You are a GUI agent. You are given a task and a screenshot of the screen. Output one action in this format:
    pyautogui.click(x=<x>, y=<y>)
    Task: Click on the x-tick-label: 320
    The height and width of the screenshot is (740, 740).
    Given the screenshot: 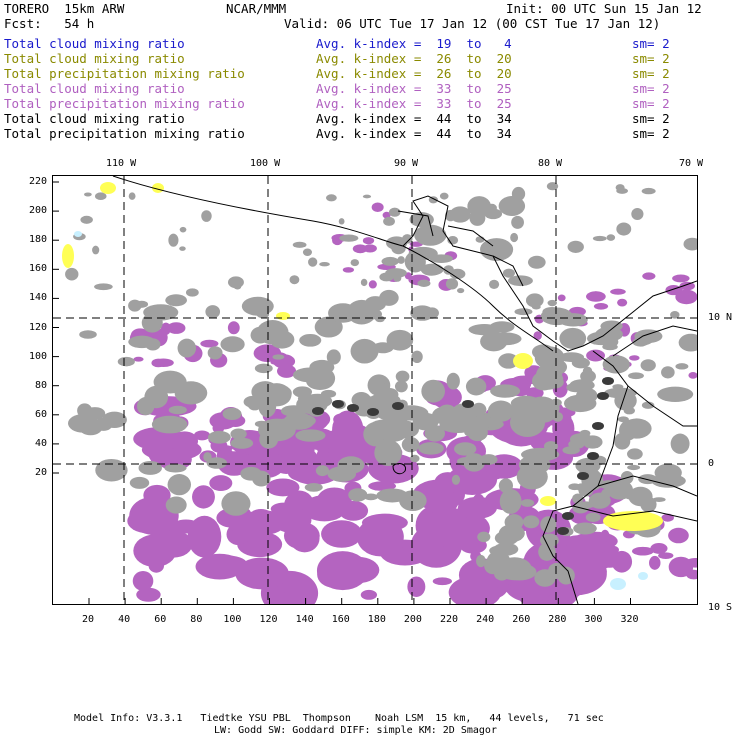 What is the action you would take?
    pyautogui.click(x=629, y=619)
    